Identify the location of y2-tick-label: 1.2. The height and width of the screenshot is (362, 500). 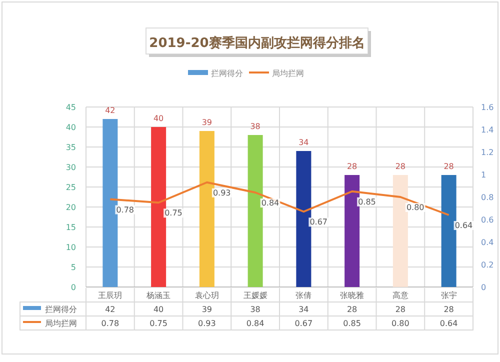
(487, 152).